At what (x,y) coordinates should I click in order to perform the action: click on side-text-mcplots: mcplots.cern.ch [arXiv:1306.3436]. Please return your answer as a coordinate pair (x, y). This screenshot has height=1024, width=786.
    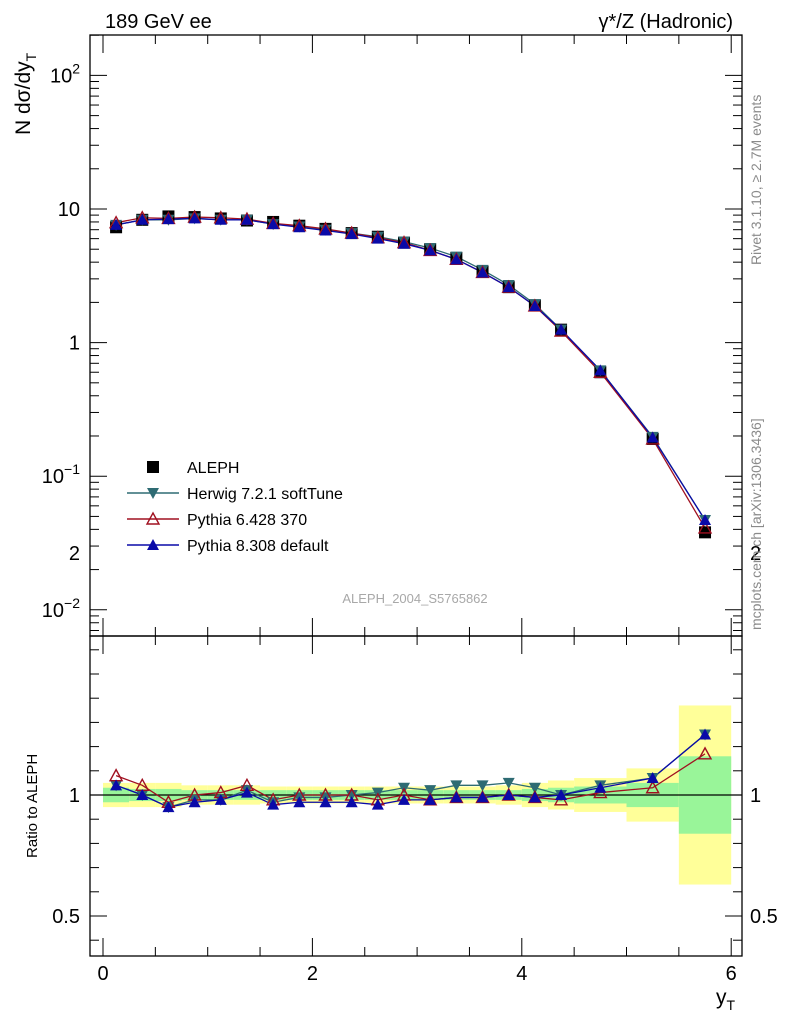
    Looking at the image, I should click on (756, 524).